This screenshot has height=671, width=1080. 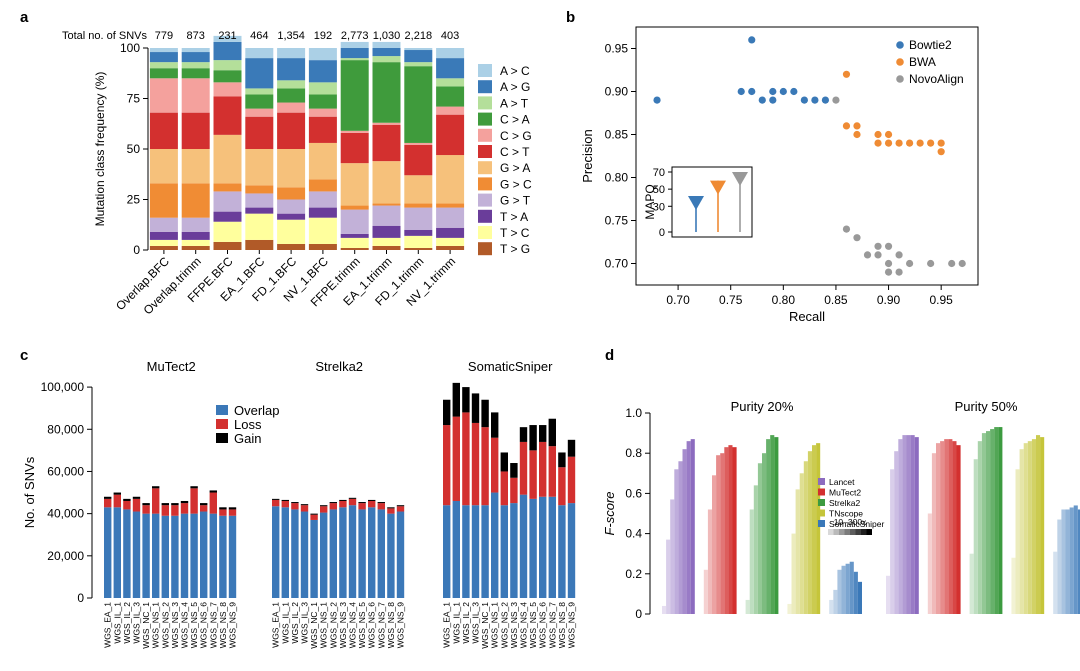 I want to click on panel-d-group-title: Purity 20%, so click(x=762, y=406).